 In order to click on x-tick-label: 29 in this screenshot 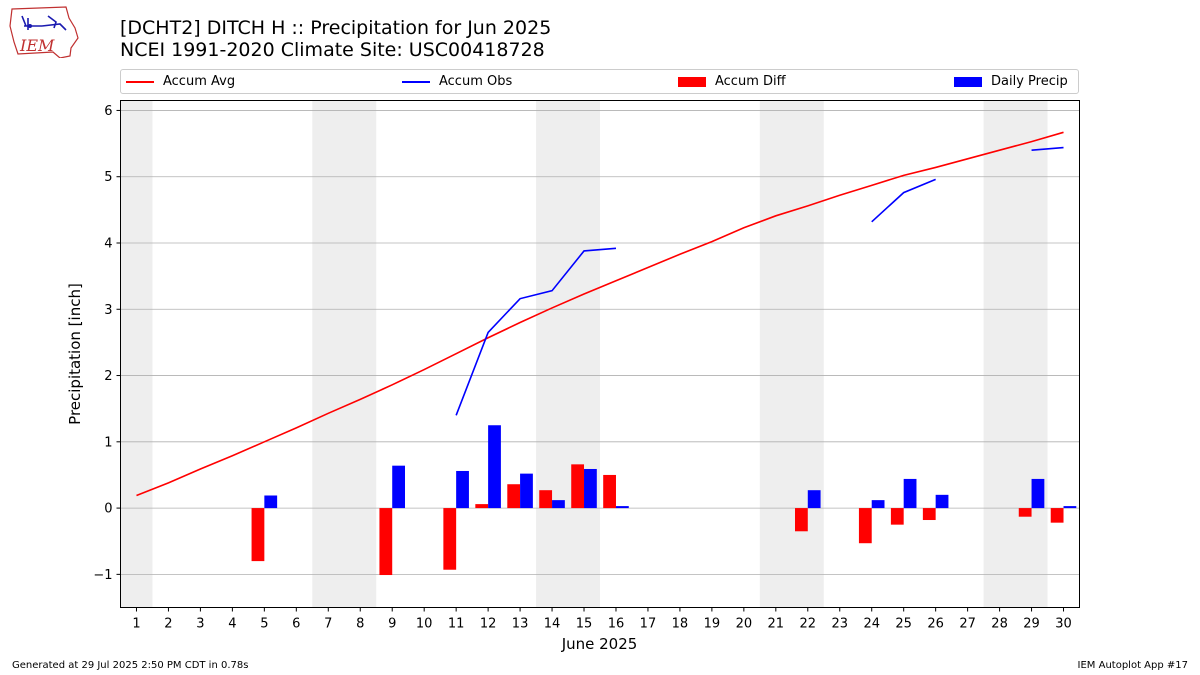, I will do `click(1031, 624)`.